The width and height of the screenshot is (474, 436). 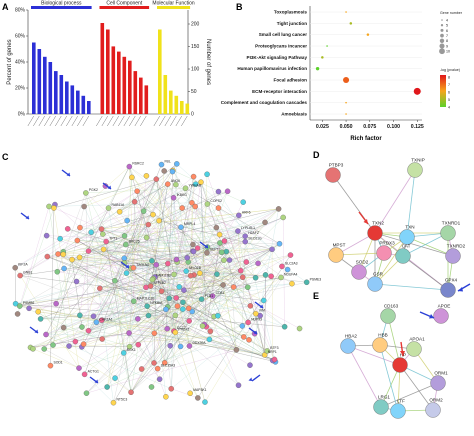 I want to click on network-c-node-label: NRP1, so click(x=272, y=352).